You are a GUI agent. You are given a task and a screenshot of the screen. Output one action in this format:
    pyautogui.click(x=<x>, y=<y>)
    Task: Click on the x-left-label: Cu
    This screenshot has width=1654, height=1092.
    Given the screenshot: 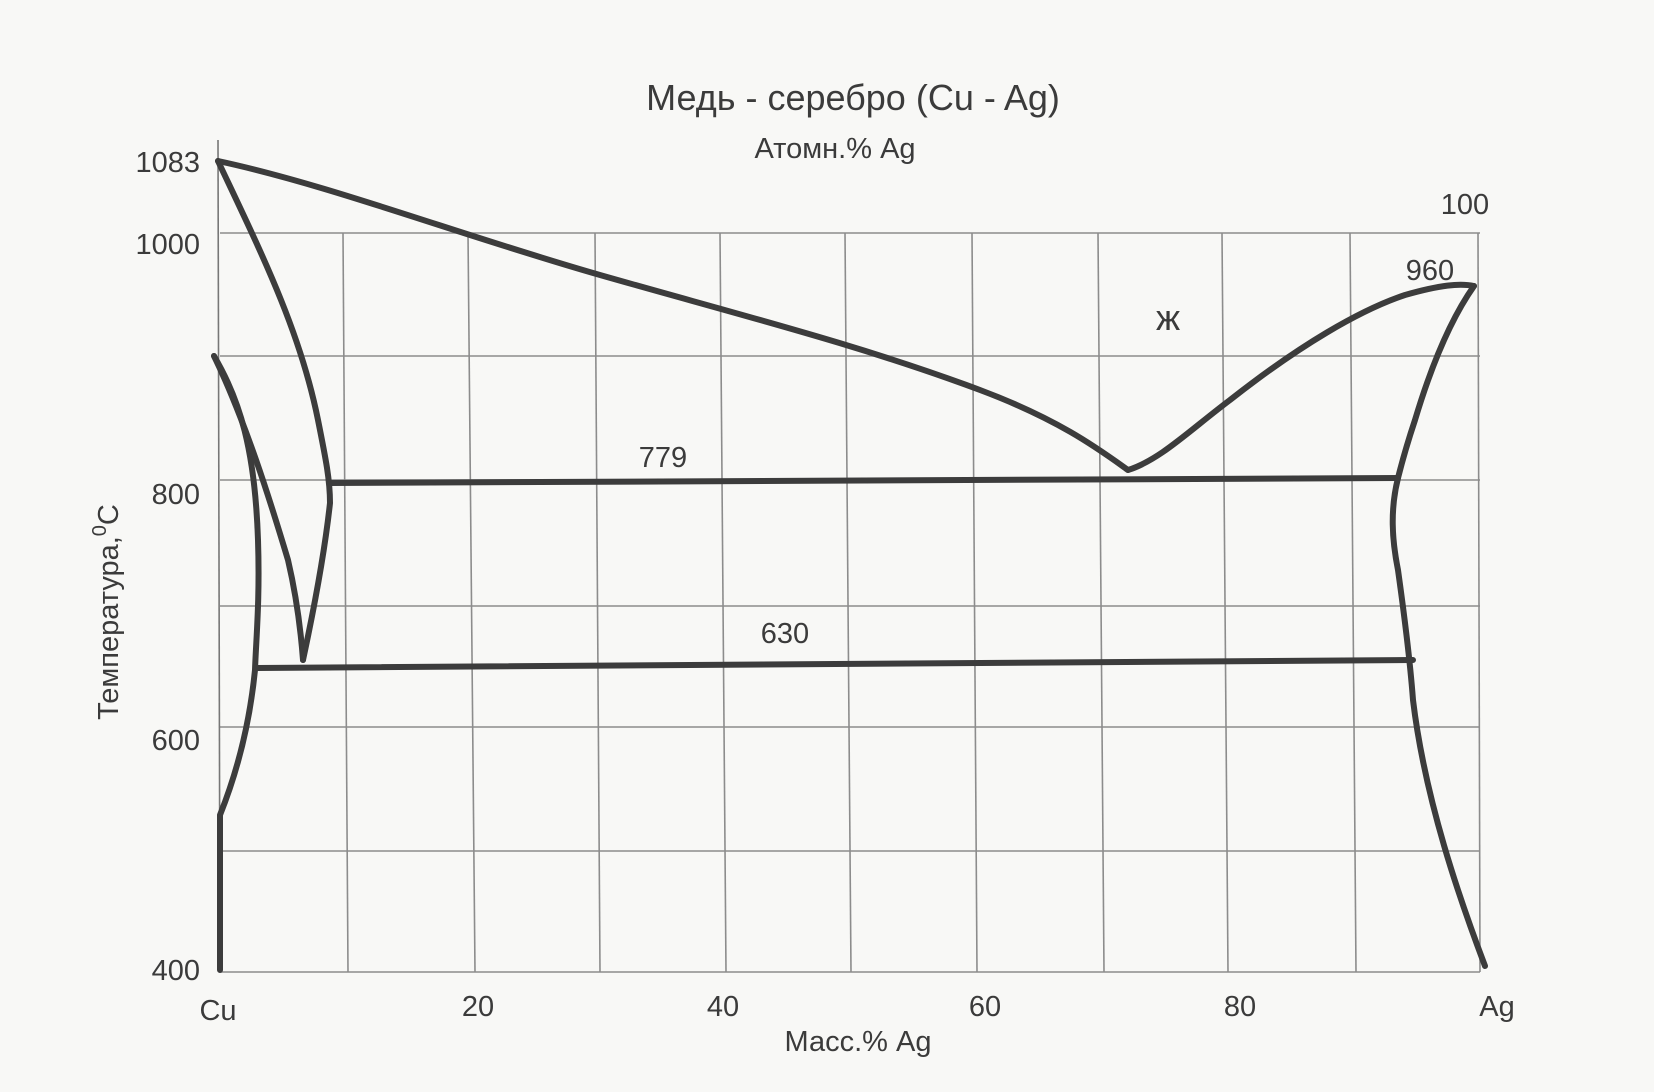 What is the action you would take?
    pyautogui.click(x=217, y=1011)
    